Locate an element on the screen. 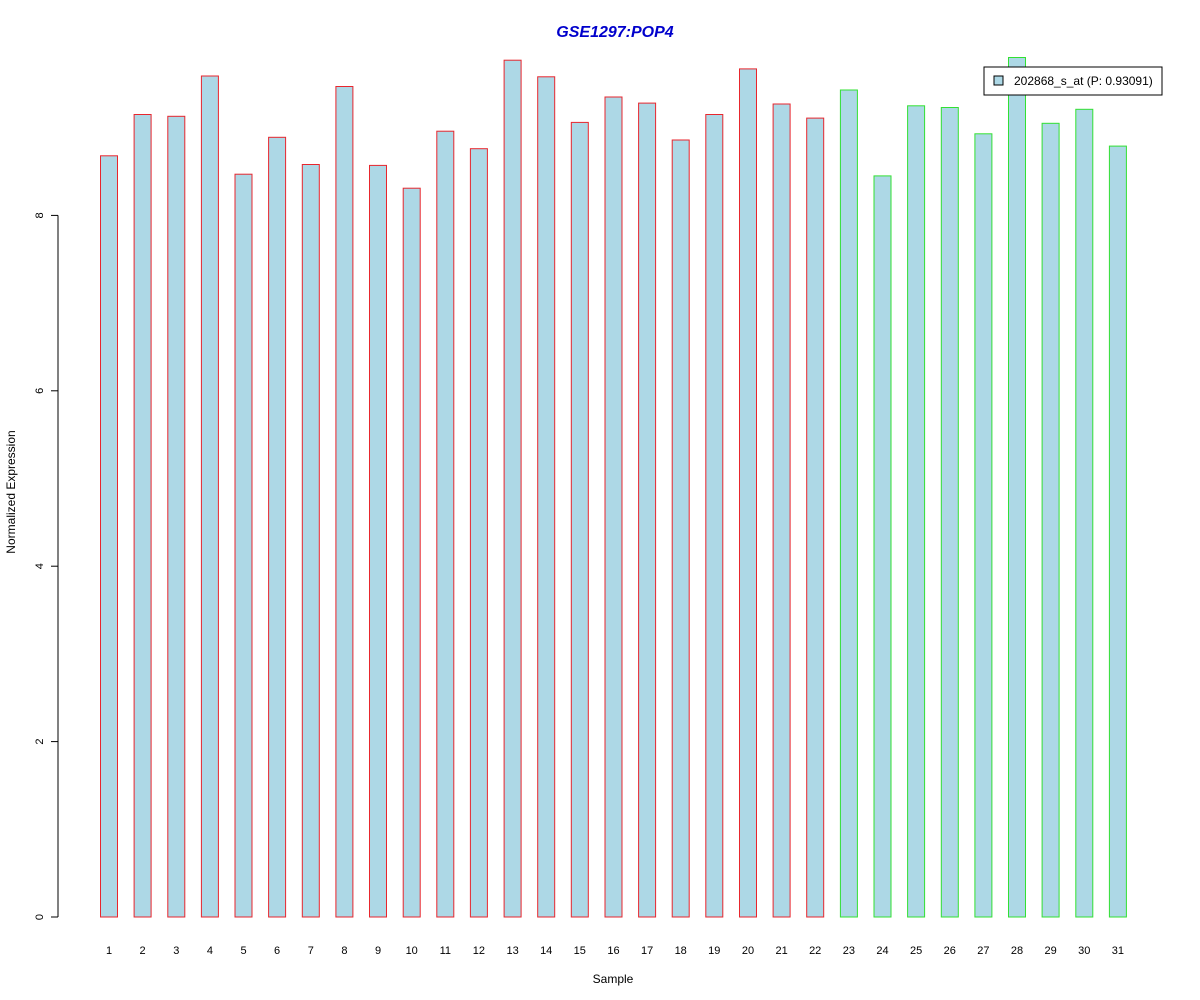  x-tick-label: 6 is located at coordinates (277, 951).